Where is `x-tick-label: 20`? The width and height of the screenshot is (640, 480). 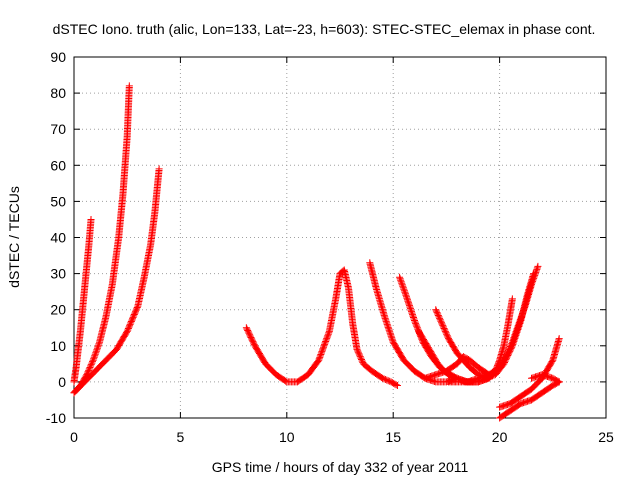
x-tick-label: 20 is located at coordinates (500, 437).